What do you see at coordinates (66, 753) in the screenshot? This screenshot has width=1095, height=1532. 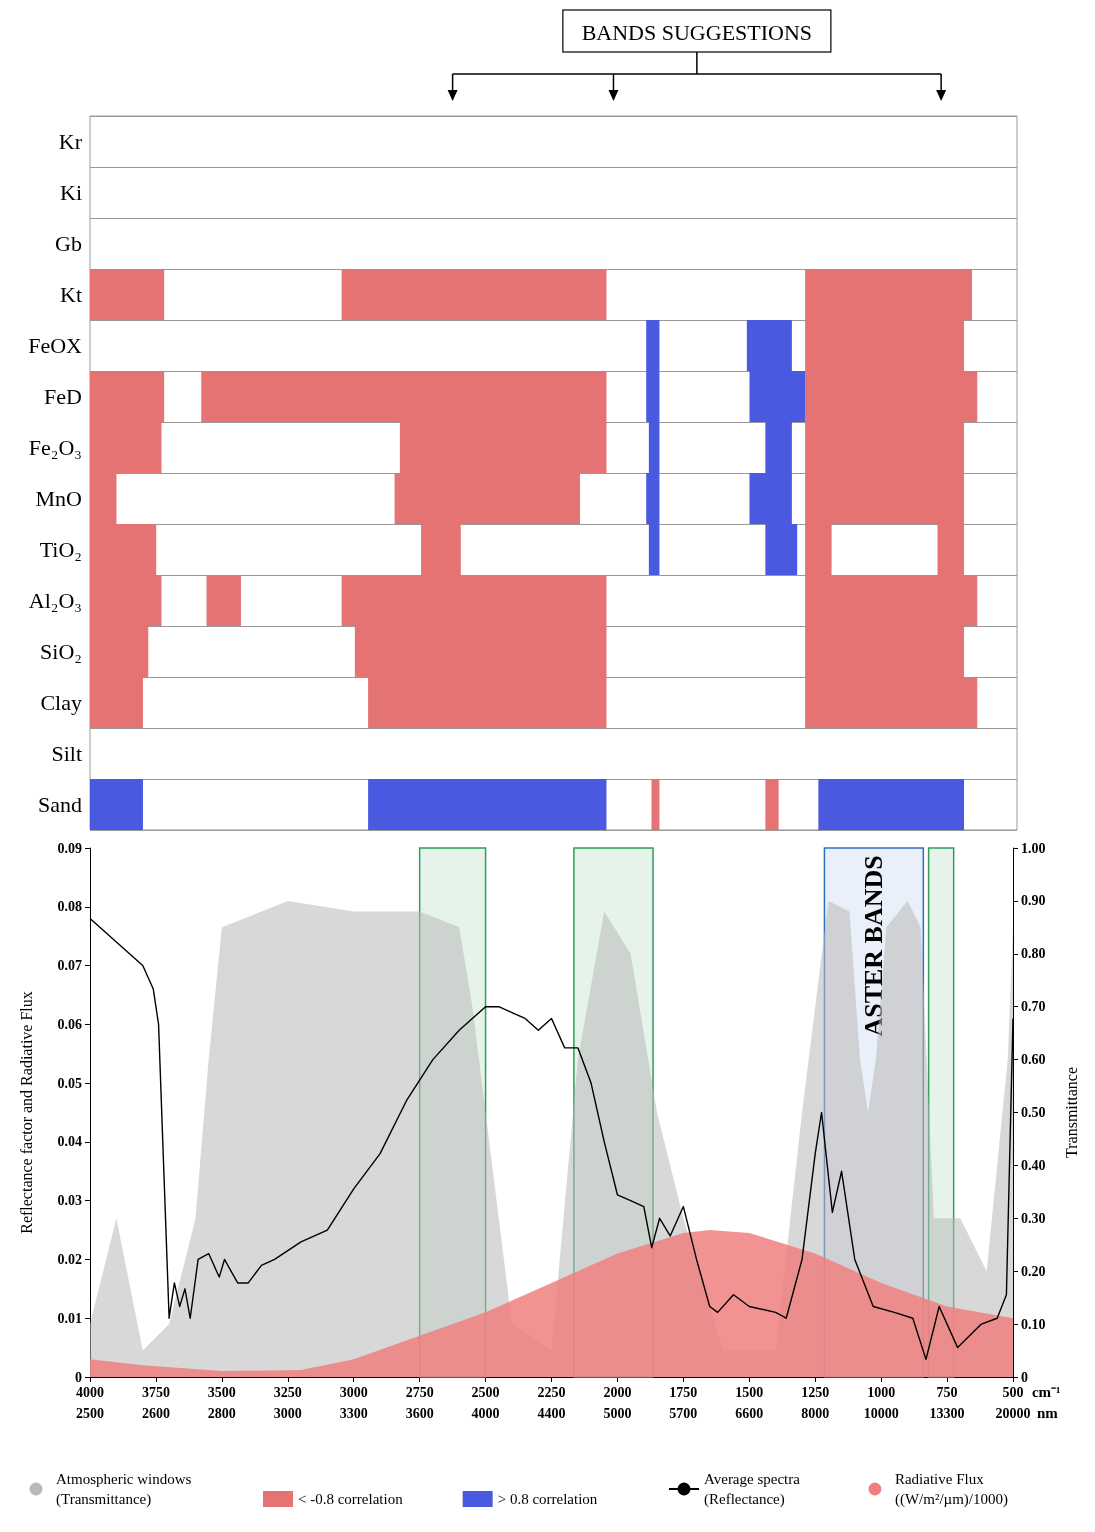 I see `y-tick-label: Silt` at bounding box center [66, 753].